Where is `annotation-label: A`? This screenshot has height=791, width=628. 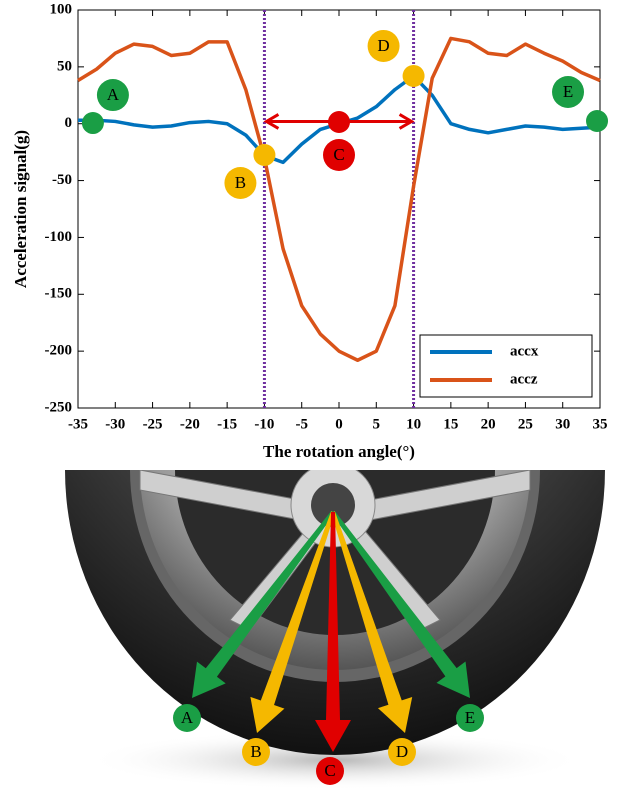
annotation-label: A is located at coordinates (113, 94).